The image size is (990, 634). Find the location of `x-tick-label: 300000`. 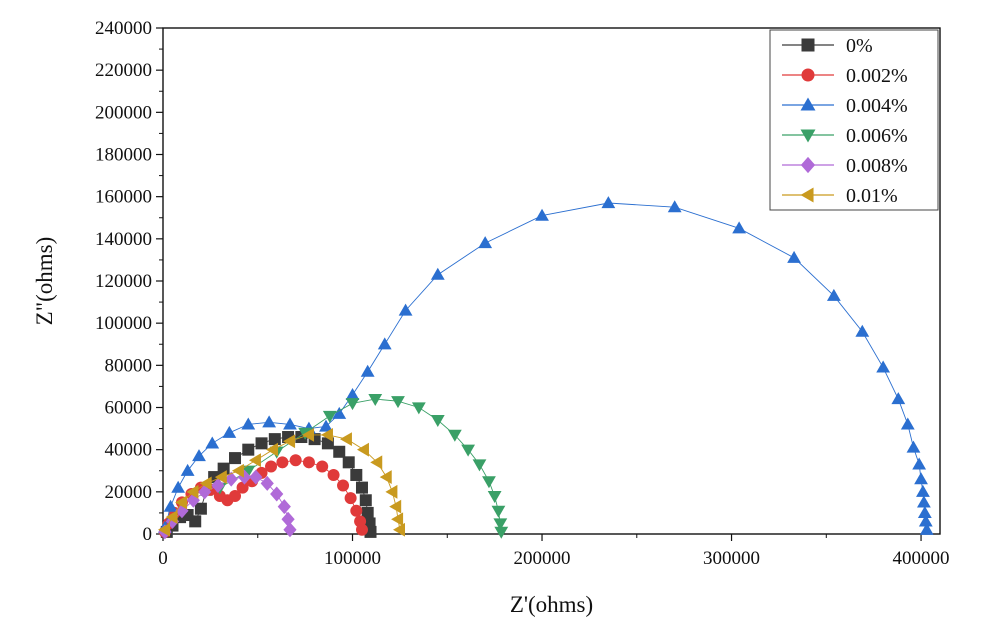

x-tick-label: 300000 is located at coordinates (731, 558).